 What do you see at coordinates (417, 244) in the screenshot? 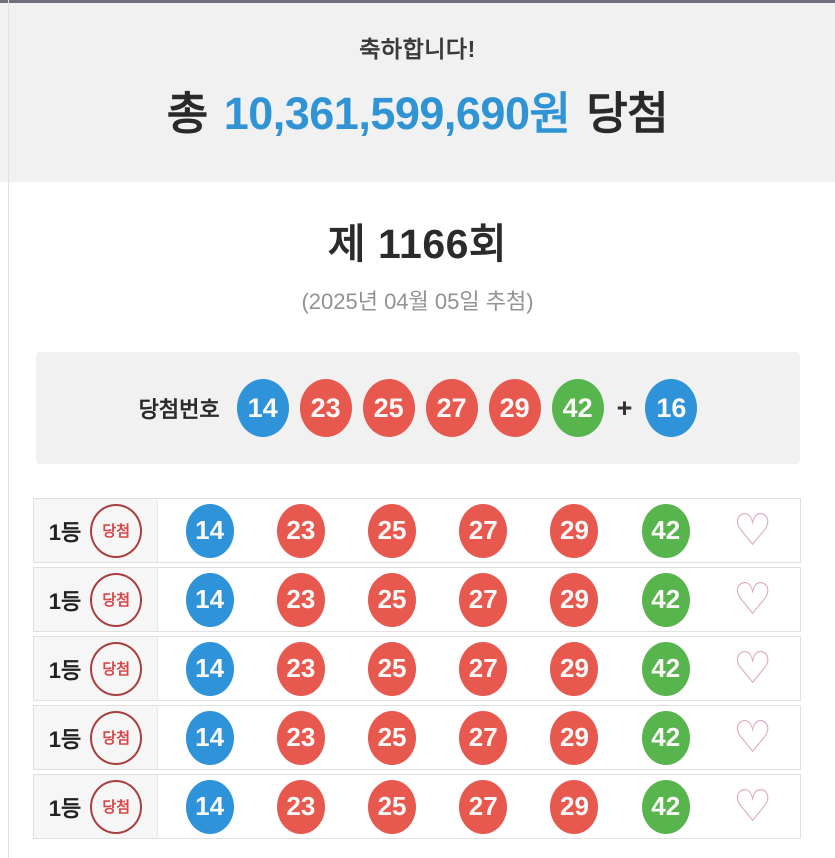
I see `round-title: 제 1166회` at bounding box center [417, 244].